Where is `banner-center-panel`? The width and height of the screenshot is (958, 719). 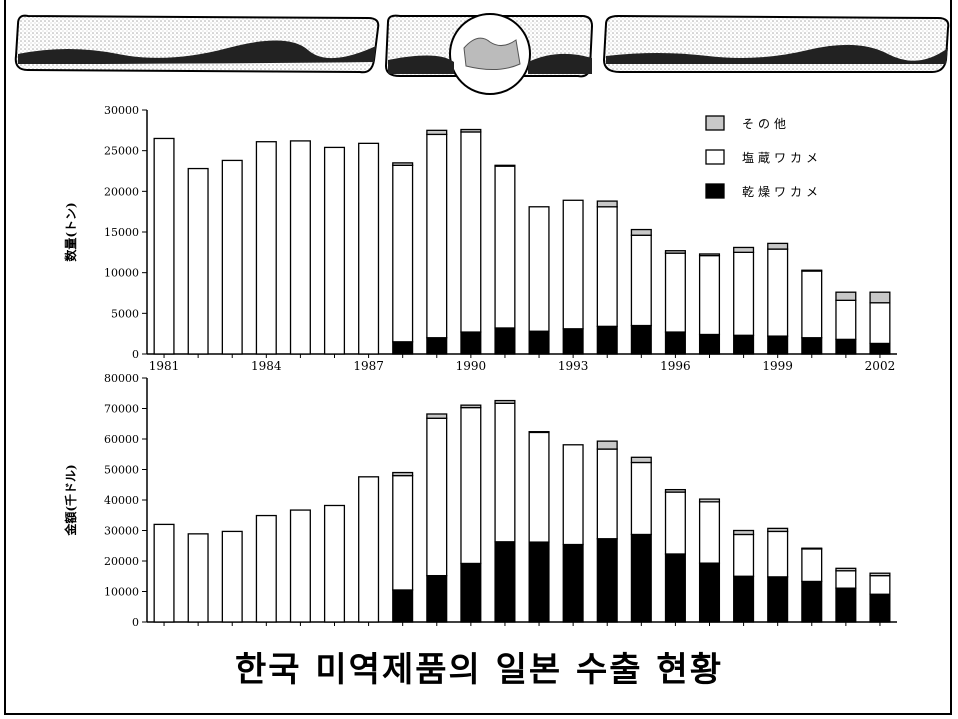 banner-center-panel is located at coordinates (489, 54).